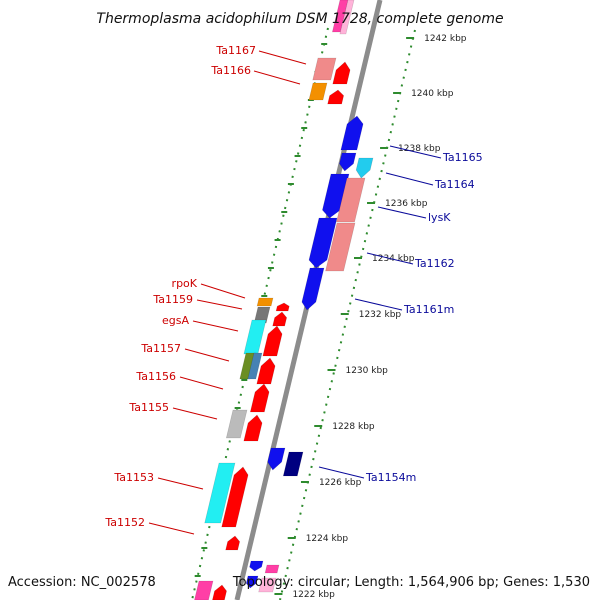 This screenshot has height=600, width=600. What do you see at coordinates (434, 263) in the screenshot?
I see `gene-label-ta1162: Ta1162` at bounding box center [434, 263].